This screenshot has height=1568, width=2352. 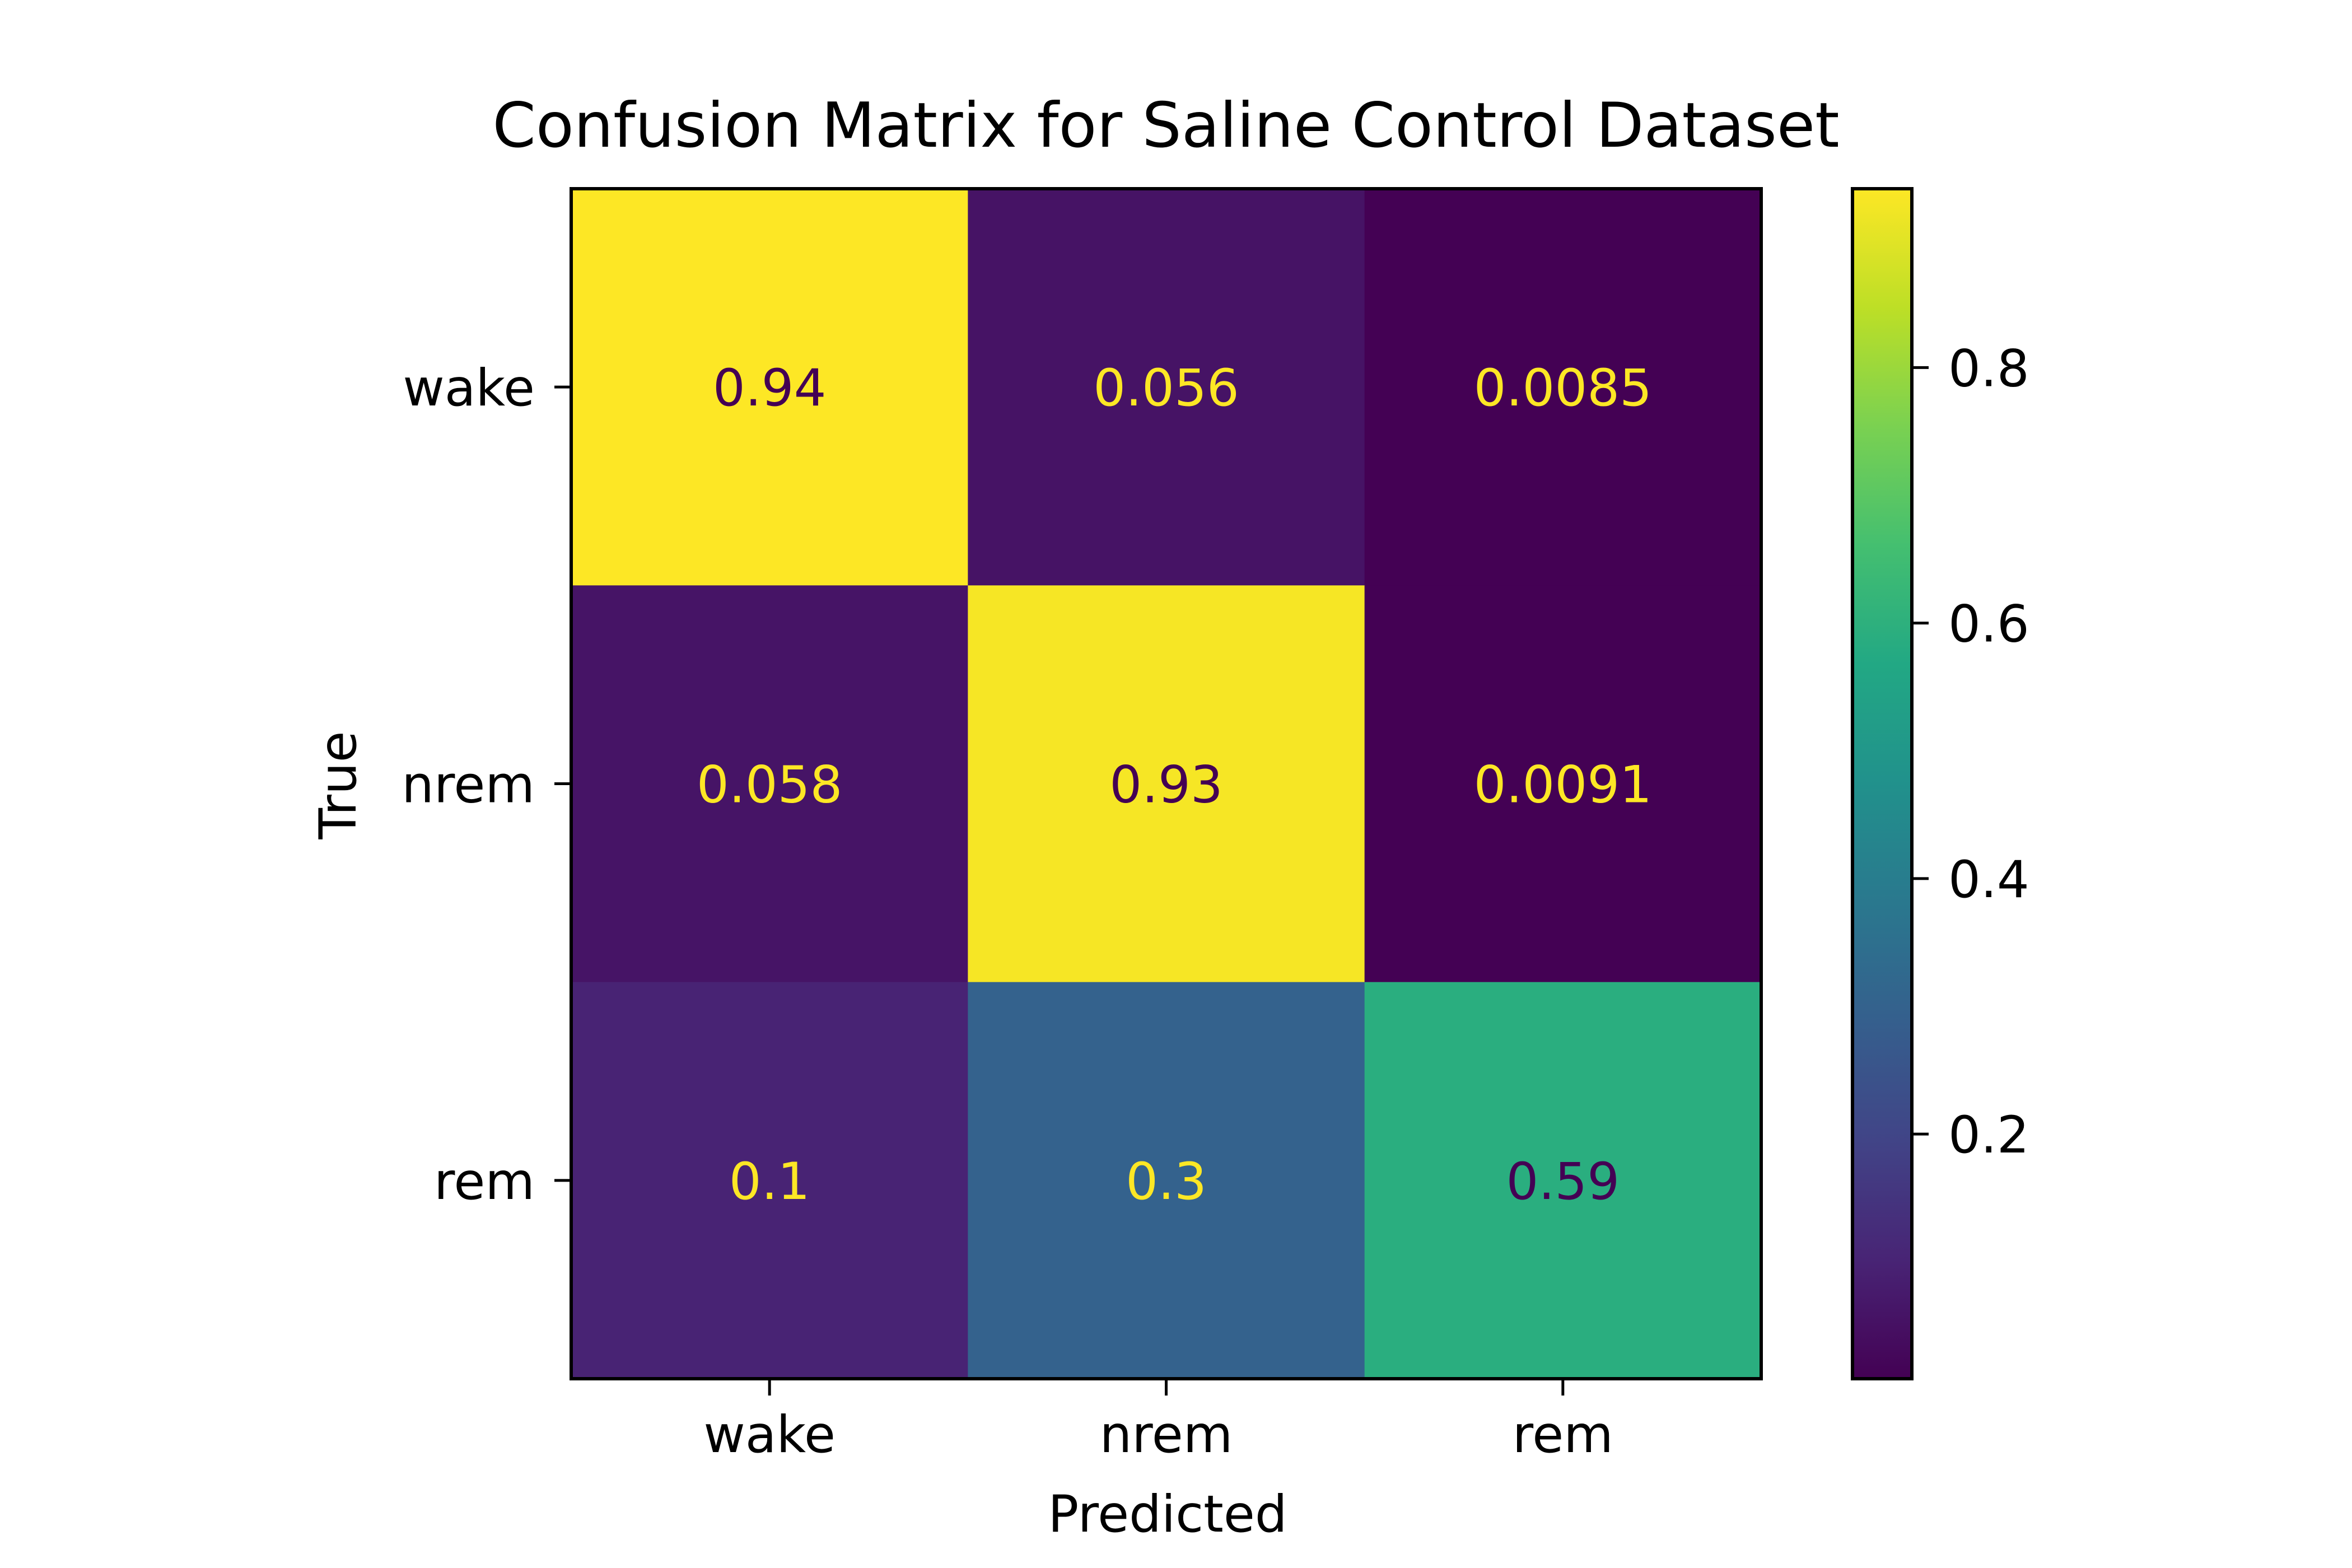 I want to click on x-tick-label-nrem: nrem, so click(x=1166, y=1435).